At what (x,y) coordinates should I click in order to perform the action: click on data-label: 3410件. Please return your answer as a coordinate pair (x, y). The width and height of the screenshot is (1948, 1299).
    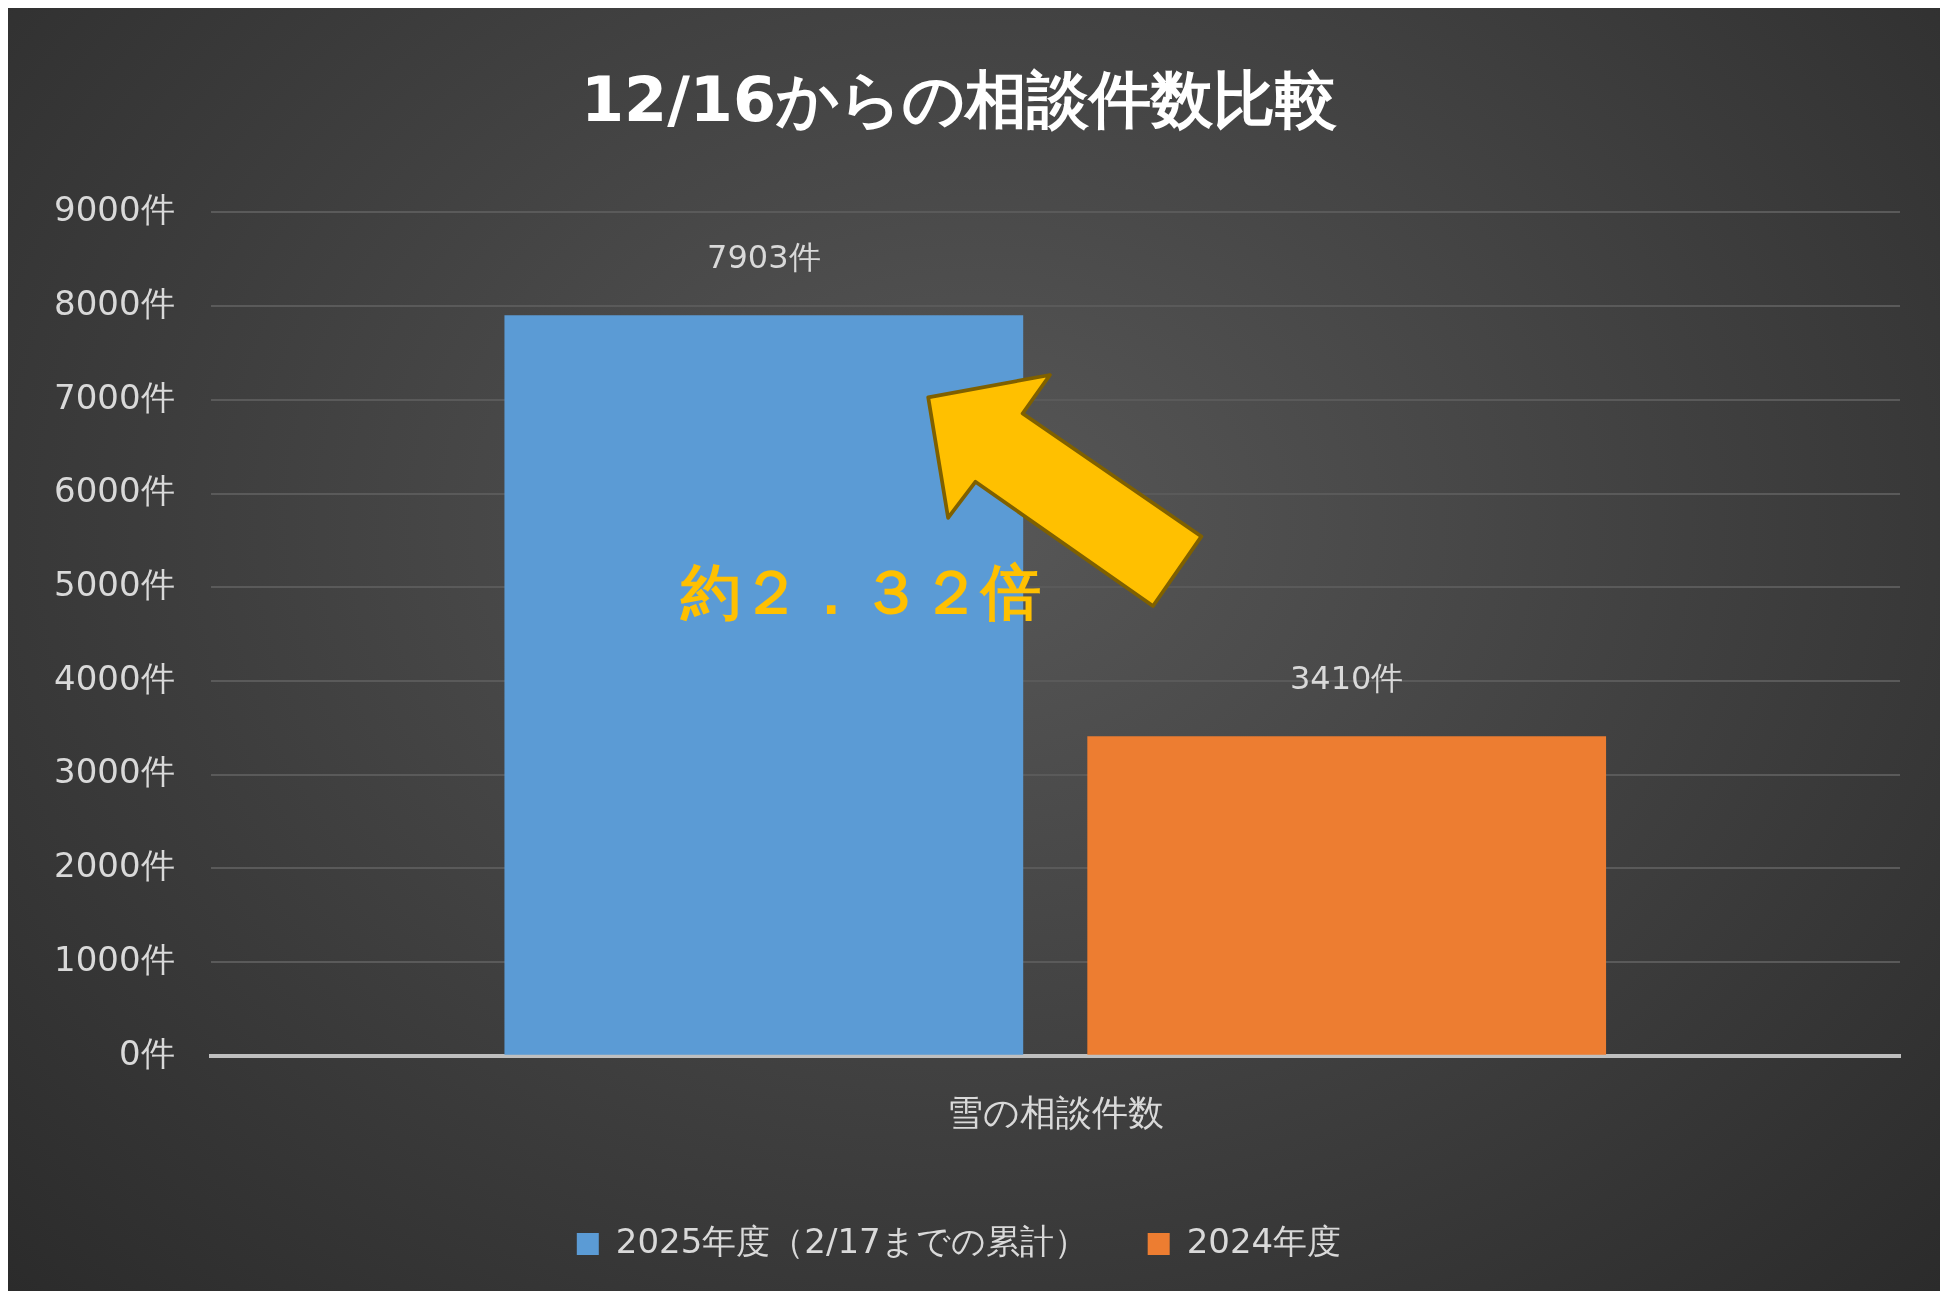
    Looking at the image, I should click on (1346, 677).